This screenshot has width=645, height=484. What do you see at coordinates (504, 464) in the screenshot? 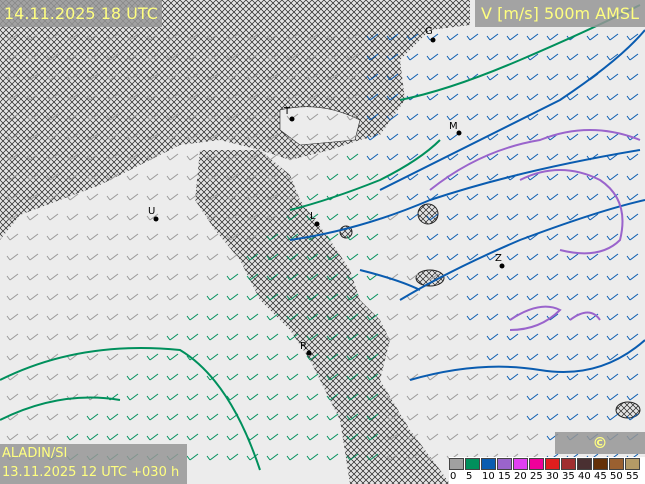
I see `legend-swatch` at bounding box center [504, 464].